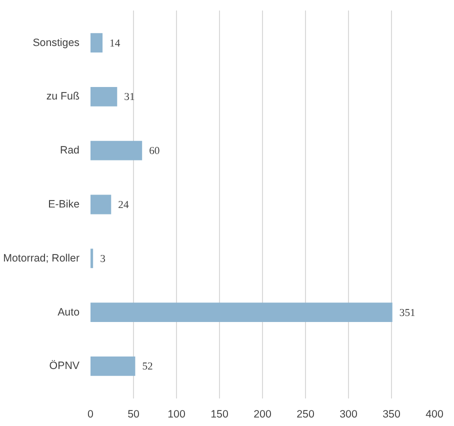 The height and width of the screenshot is (426, 454). I want to click on data-label: 31, so click(129, 98).